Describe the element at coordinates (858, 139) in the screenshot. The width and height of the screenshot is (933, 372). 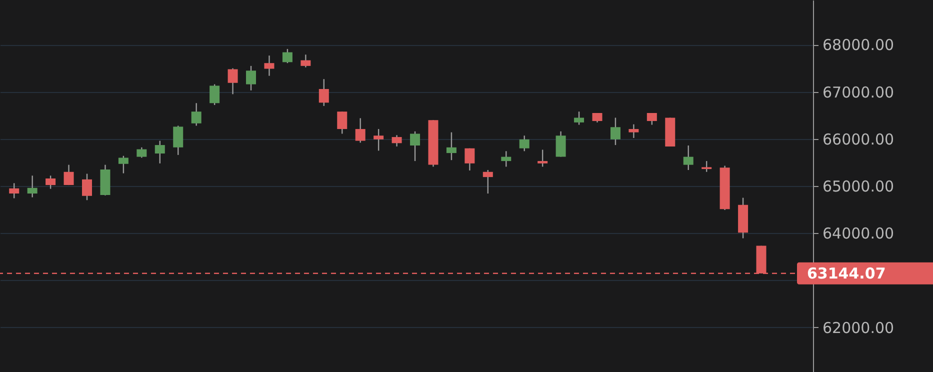
I see `y-tick-label: 66000.00` at that location.